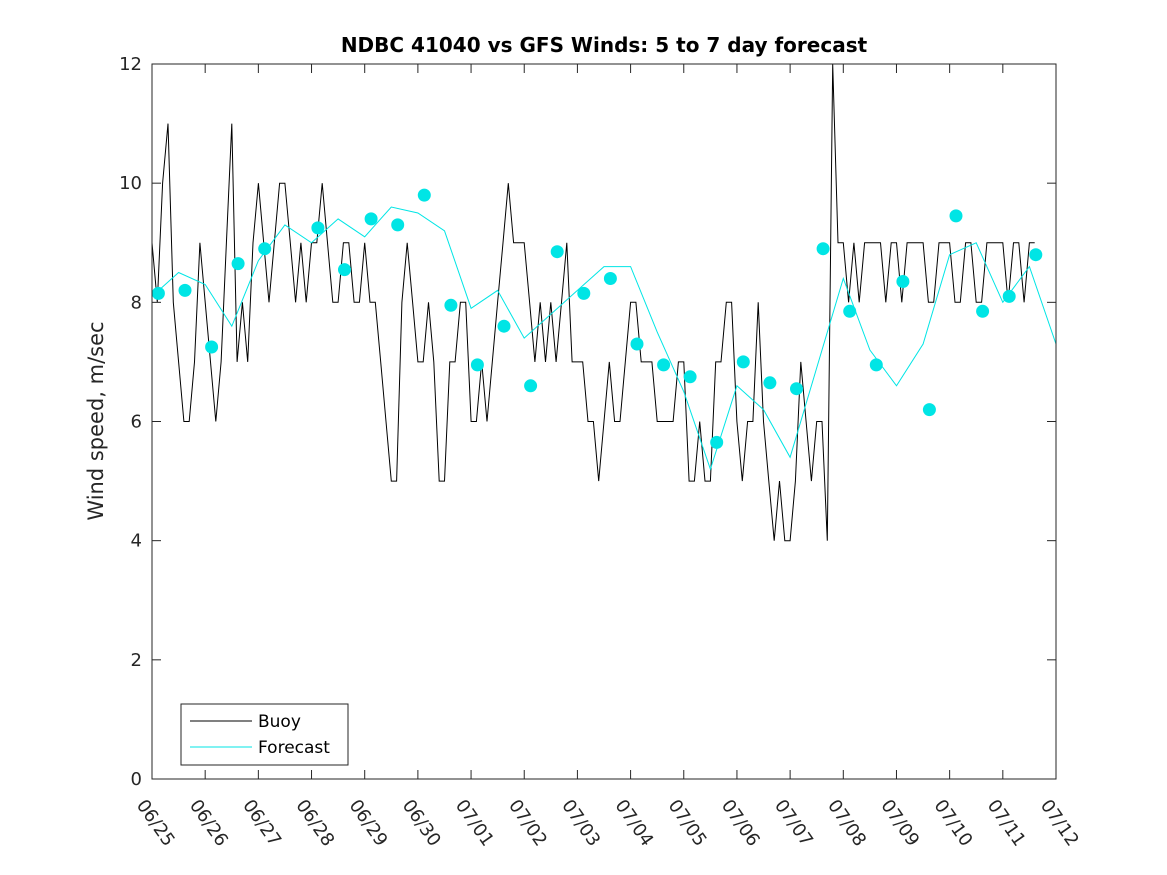 The image size is (1167, 875). Describe the element at coordinates (130, 64) in the screenshot. I see `y-tick-label-12: 12` at that location.